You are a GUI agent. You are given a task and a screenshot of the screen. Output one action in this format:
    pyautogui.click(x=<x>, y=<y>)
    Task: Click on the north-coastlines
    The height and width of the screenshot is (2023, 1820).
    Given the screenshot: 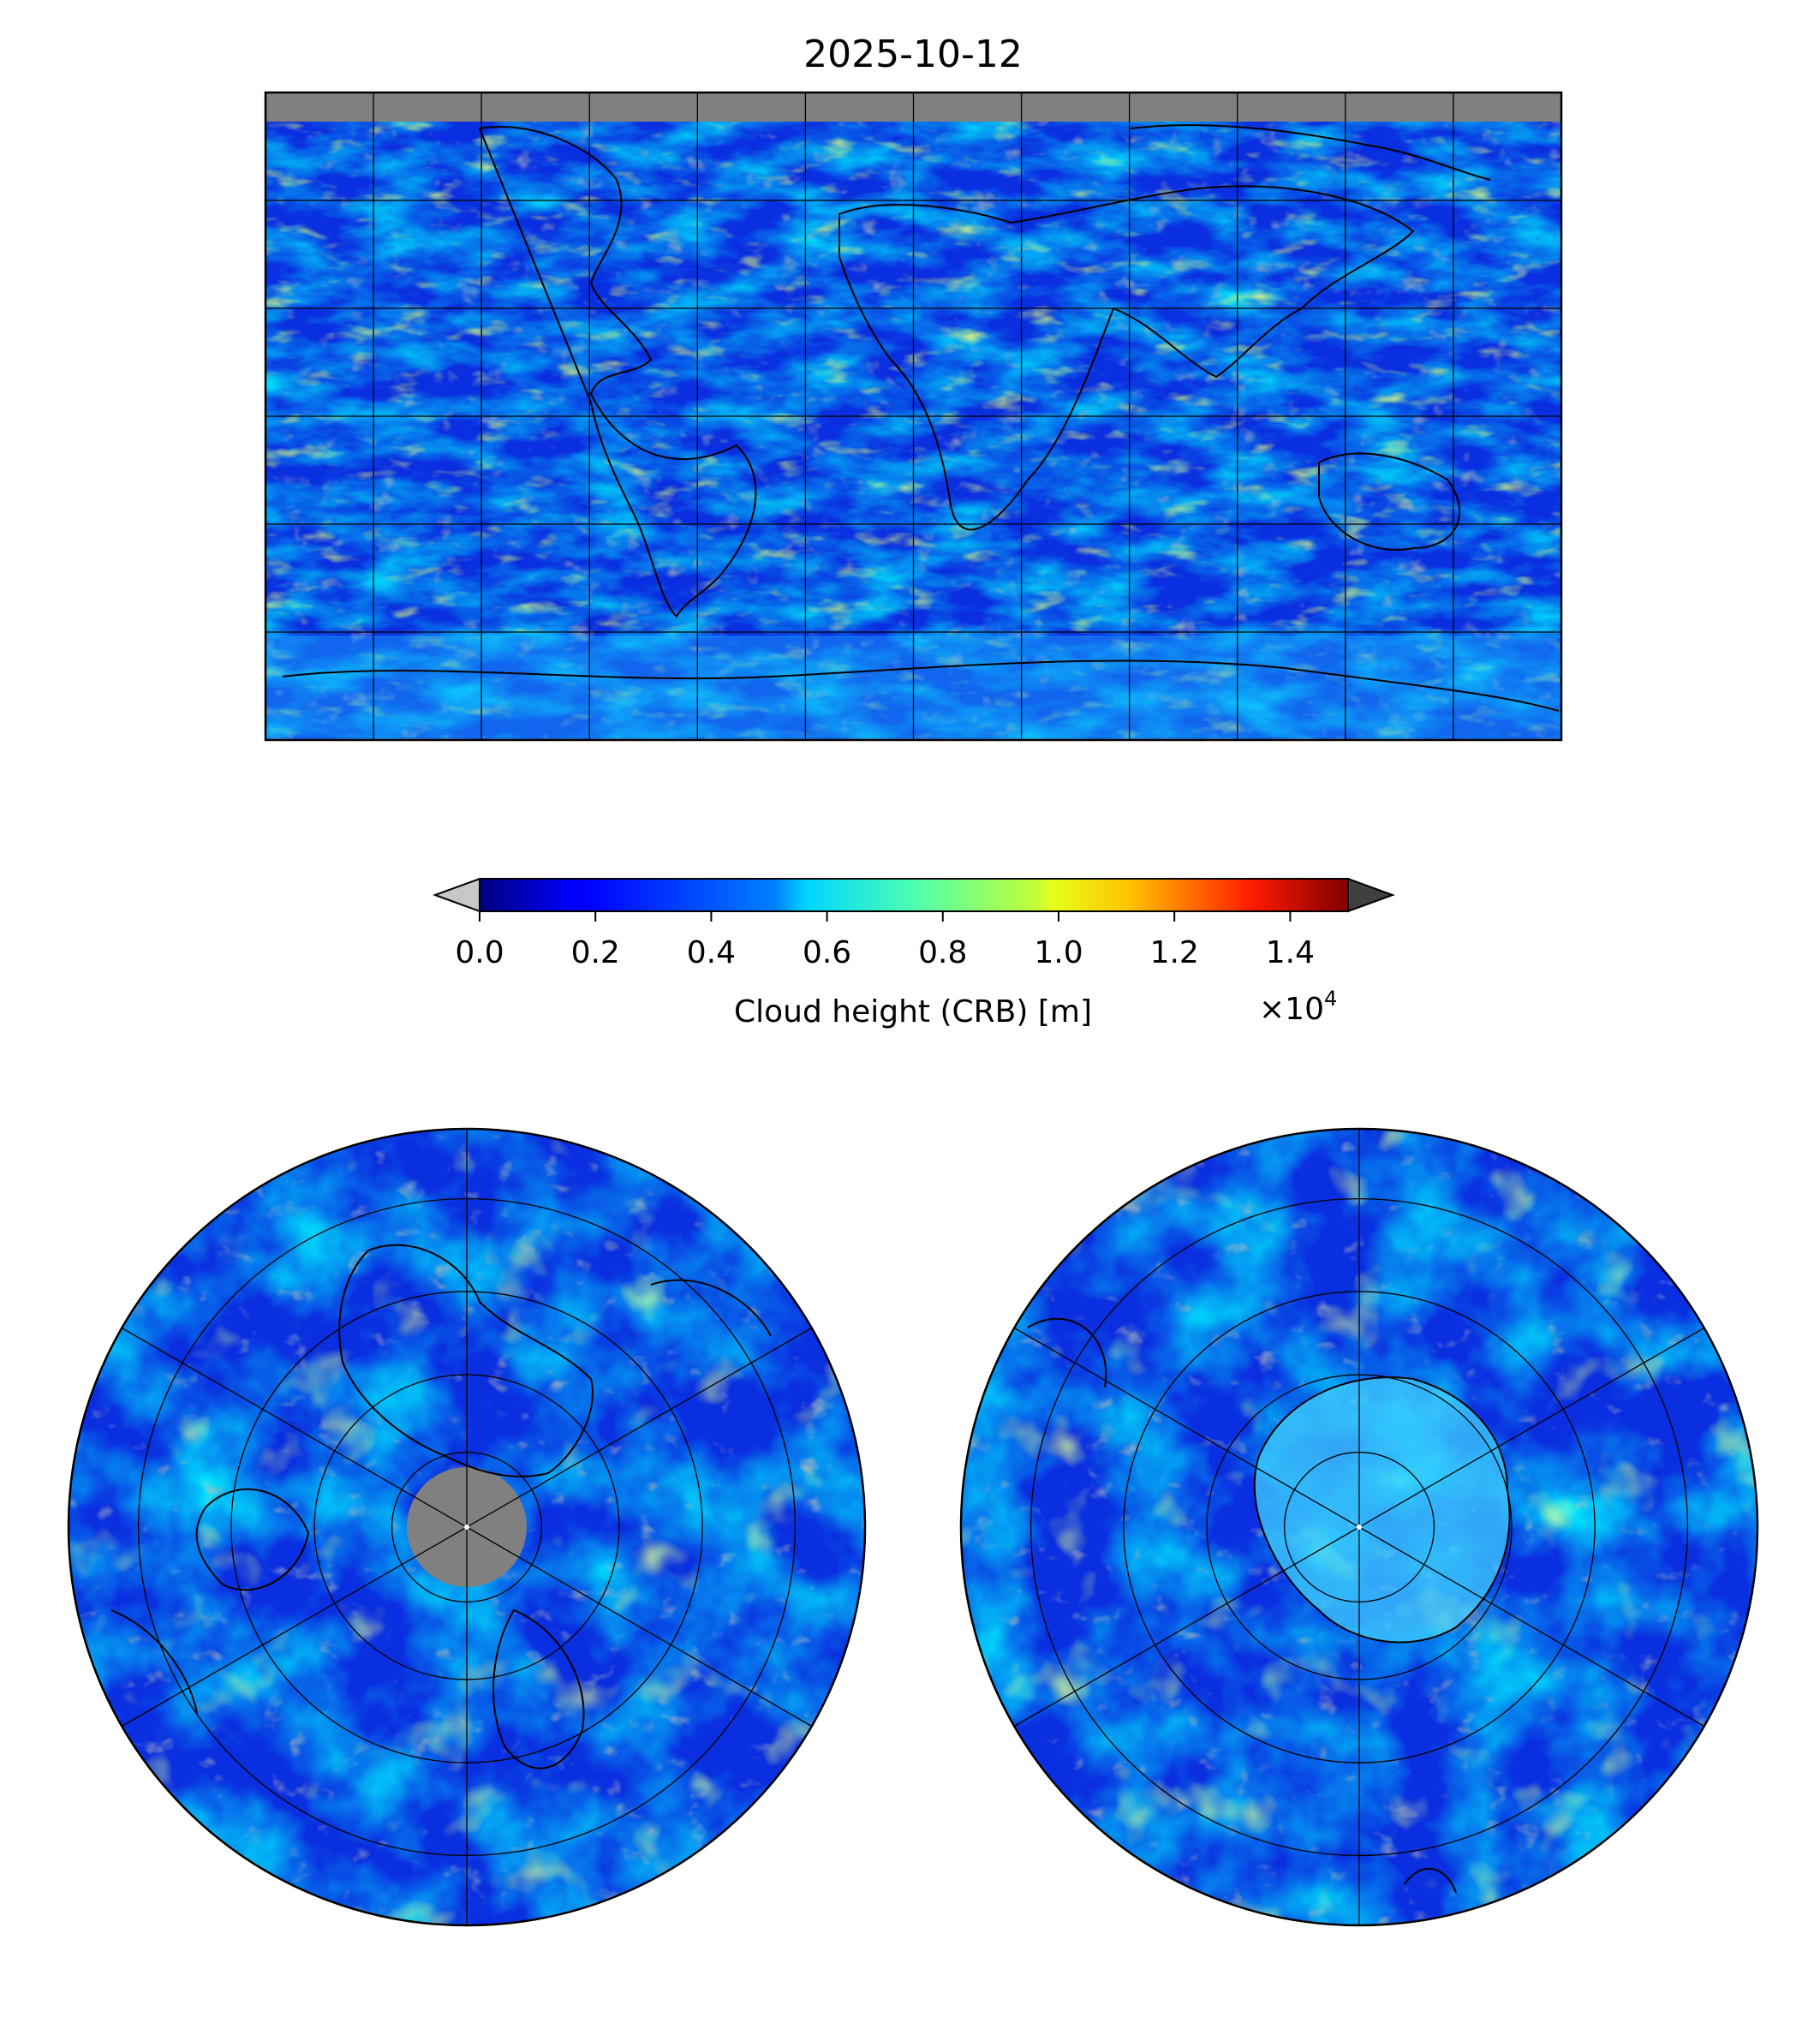 What is the action you would take?
    pyautogui.click(x=441, y=1506)
    